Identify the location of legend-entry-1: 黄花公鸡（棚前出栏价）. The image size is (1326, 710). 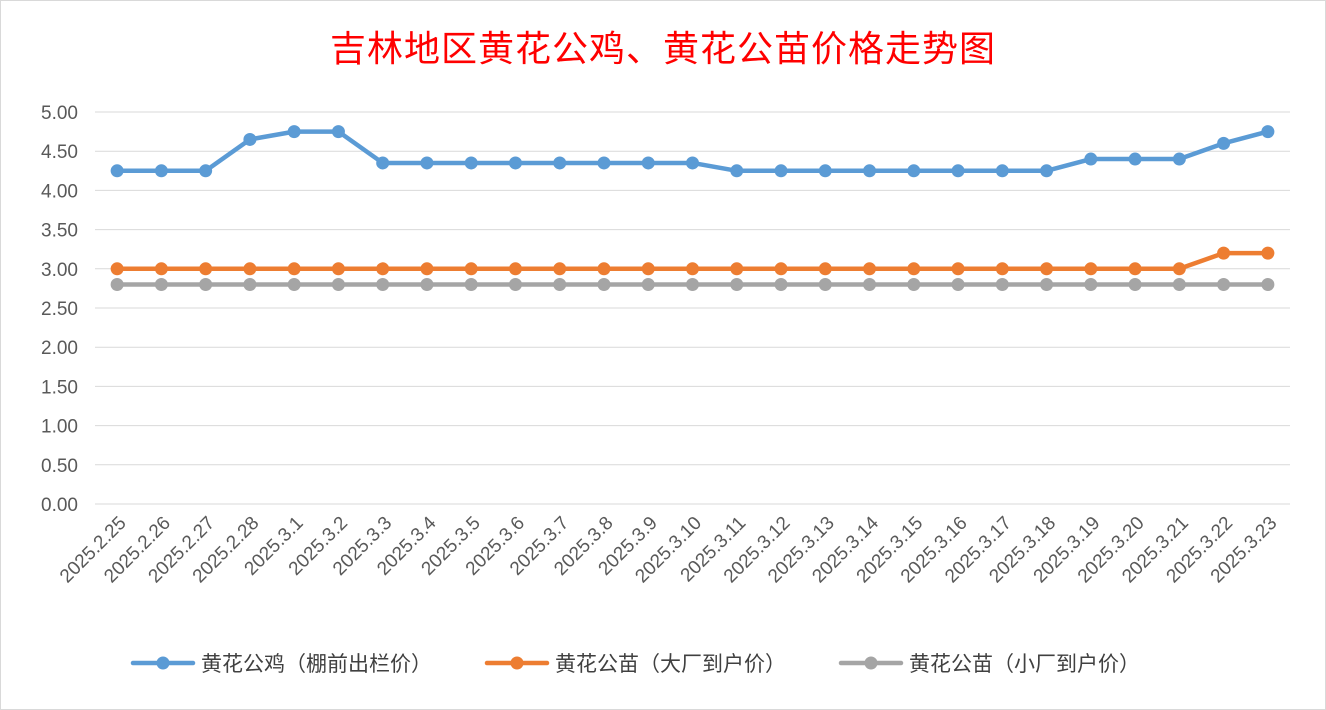
(281, 664).